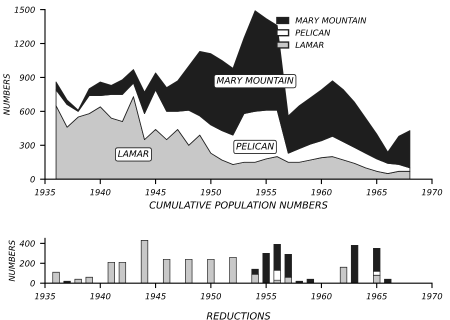 Image resolution: width=450 pixels, height=320 pixels. Describe the element at coordinates (133, 153) in the screenshot. I see `text: LAMAR` at that location.